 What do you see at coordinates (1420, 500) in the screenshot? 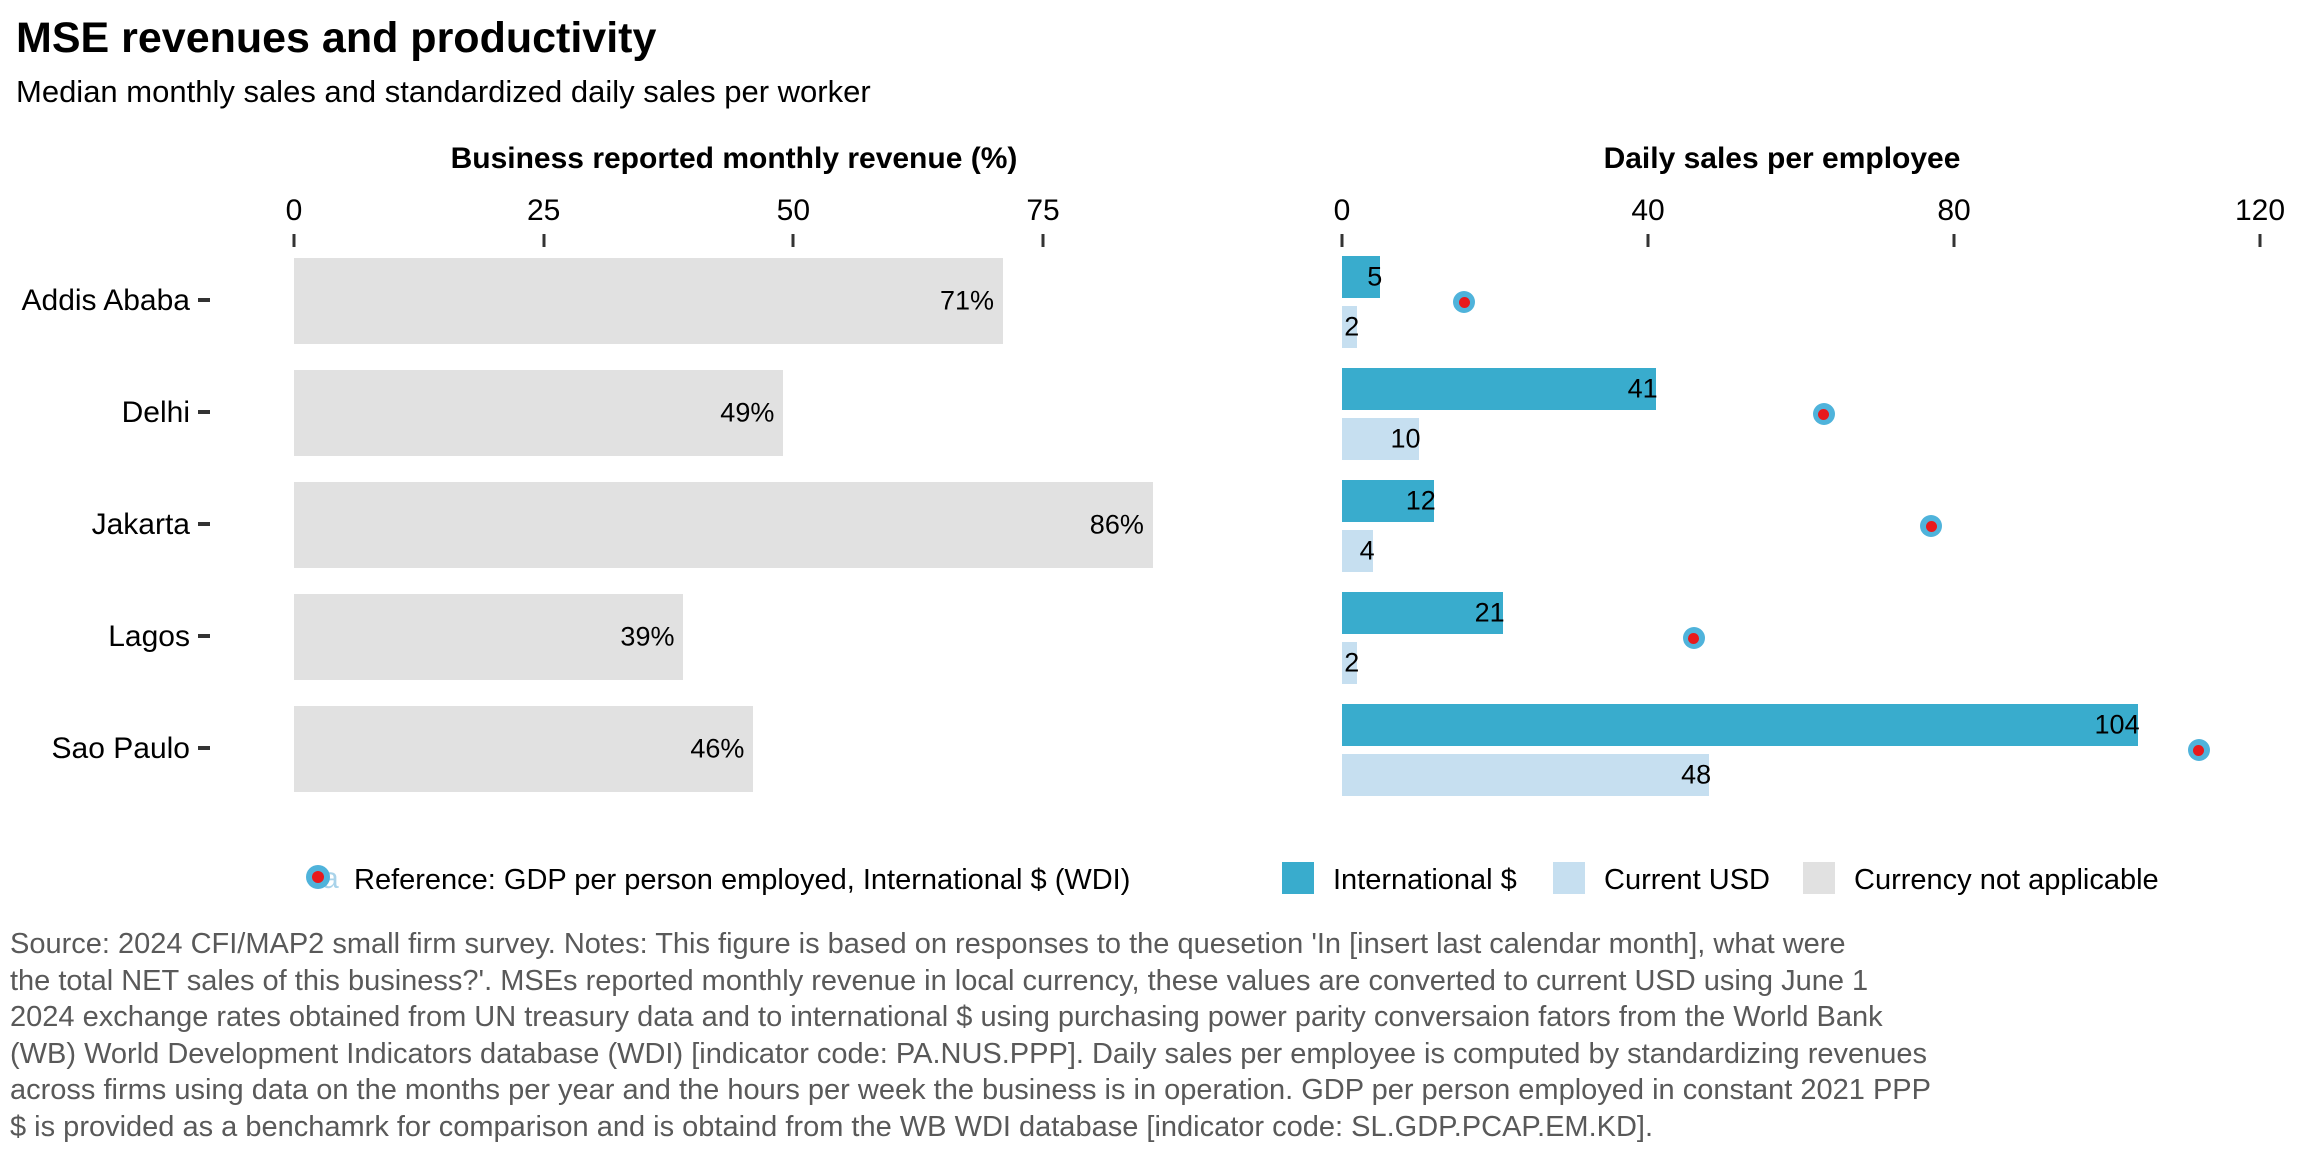
I see `intl-dollar-bar-label: 12` at bounding box center [1420, 500].